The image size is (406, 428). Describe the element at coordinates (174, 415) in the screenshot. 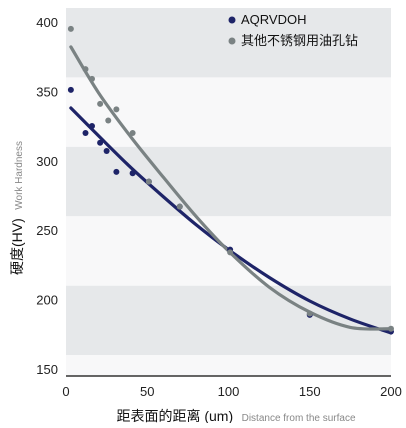

I see `x-axis-label-main: 距表面的距离 (um)` at that location.